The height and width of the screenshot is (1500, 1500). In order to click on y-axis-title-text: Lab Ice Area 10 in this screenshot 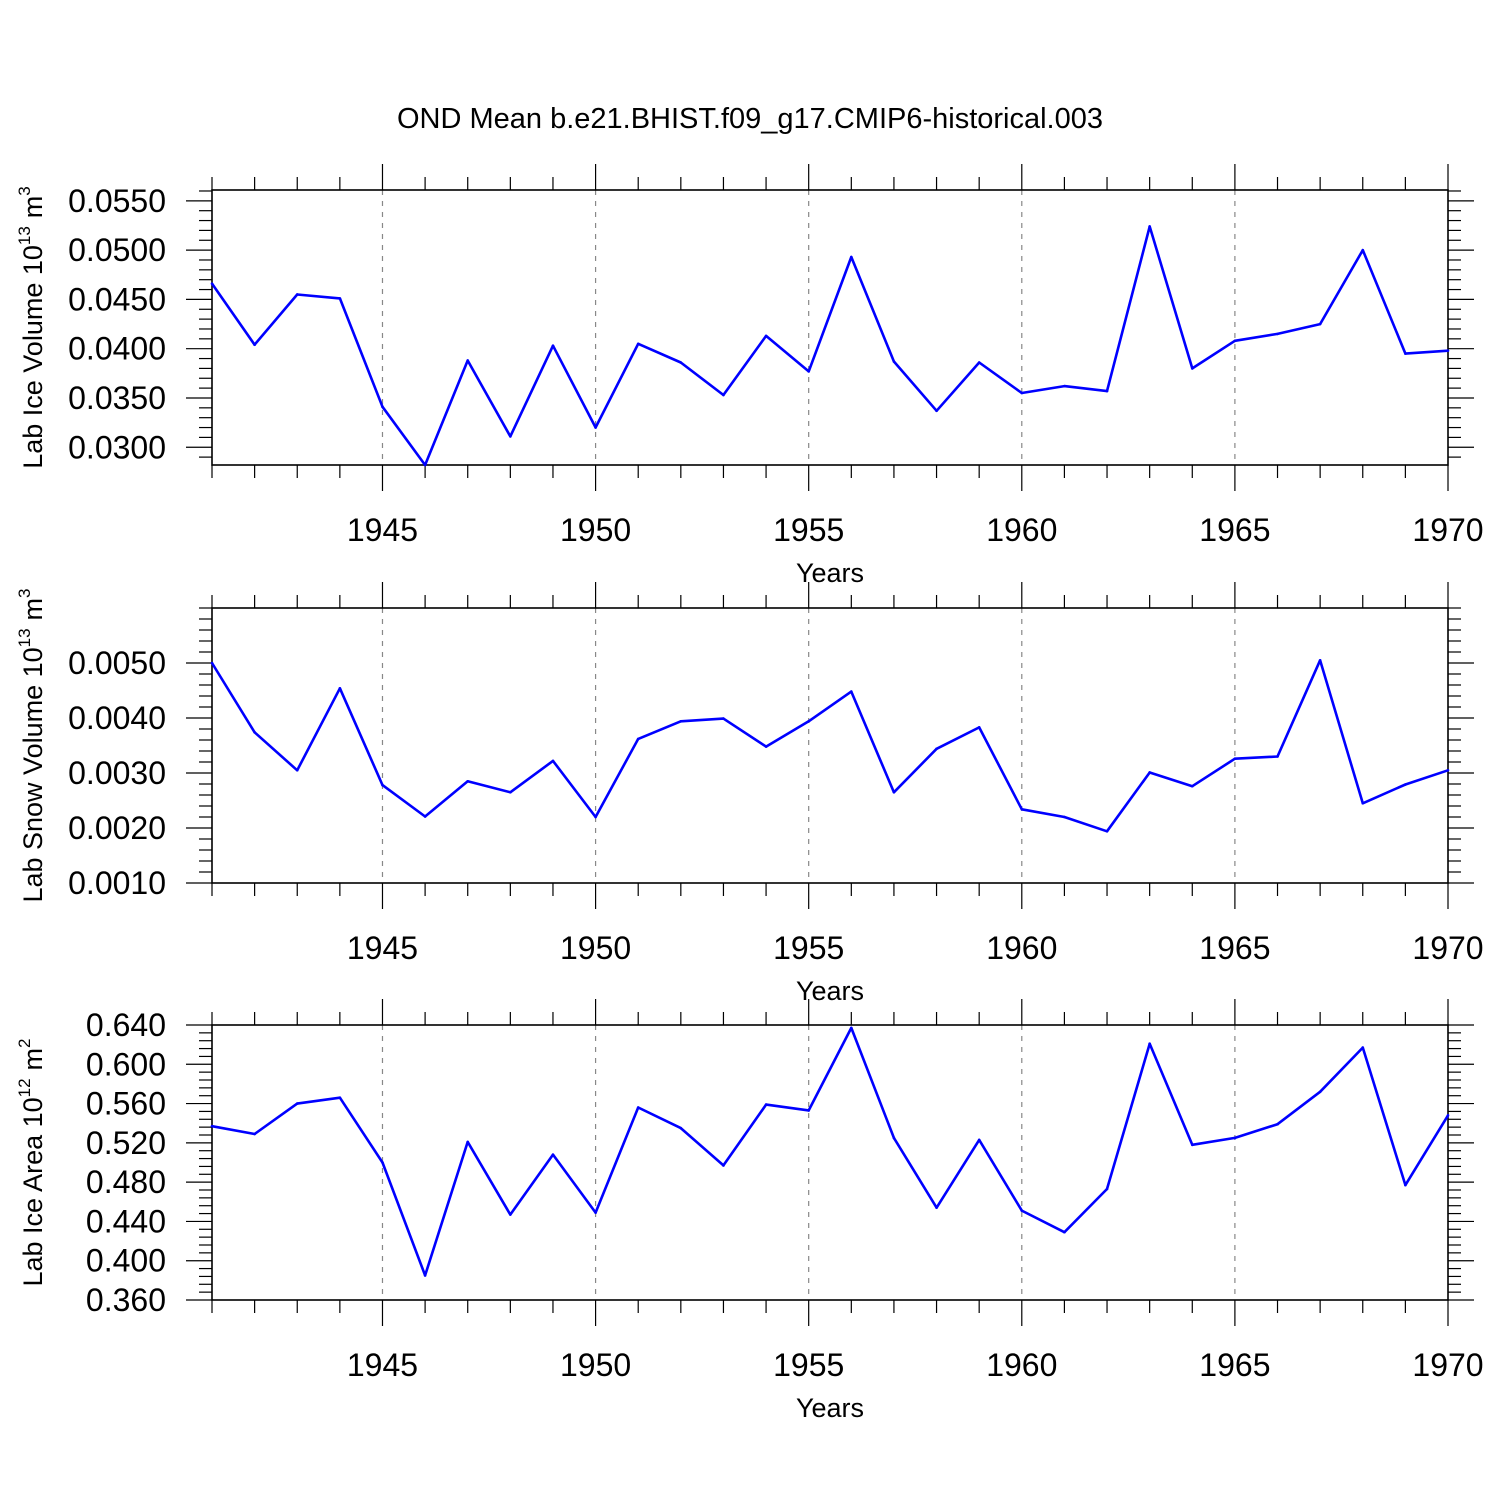, I will do `click(33, 1191)`.